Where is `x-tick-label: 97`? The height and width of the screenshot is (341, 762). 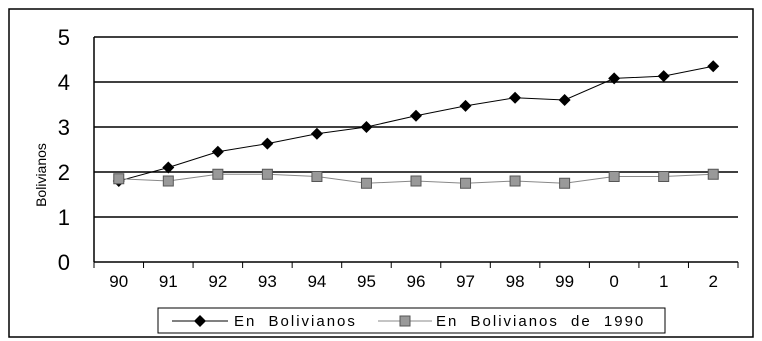 x-tick-label: 97 is located at coordinates (465, 281).